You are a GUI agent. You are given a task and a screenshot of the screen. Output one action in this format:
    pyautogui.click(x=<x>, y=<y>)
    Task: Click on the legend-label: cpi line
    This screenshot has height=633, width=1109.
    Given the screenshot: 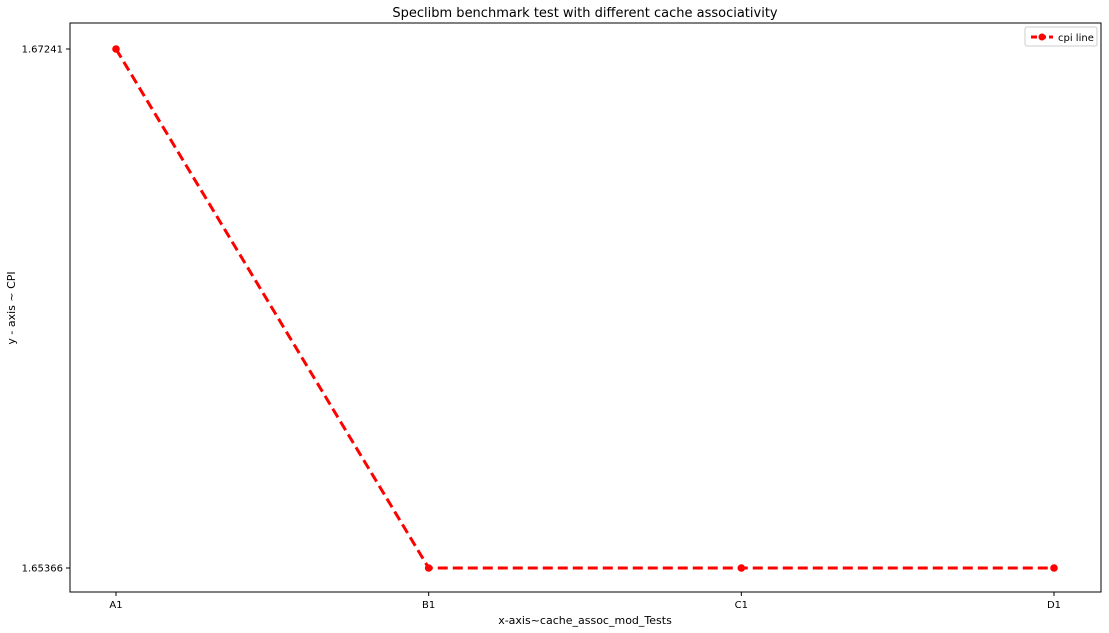 What is the action you would take?
    pyautogui.click(x=1076, y=38)
    